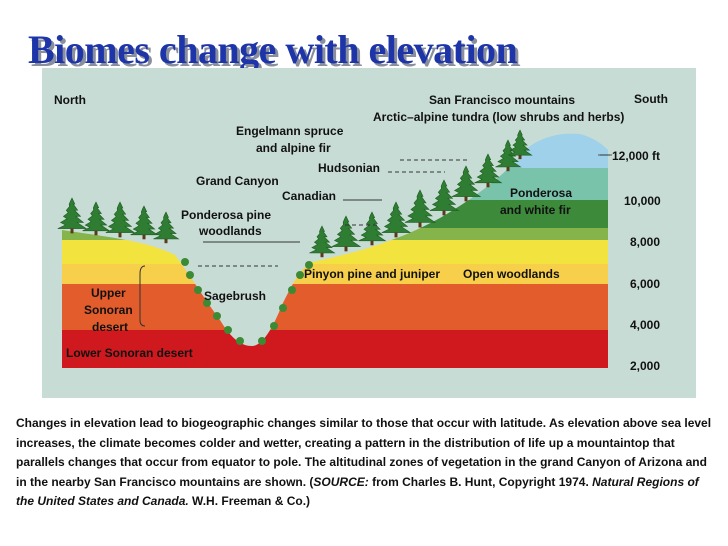 The height and width of the screenshot is (546, 728). I want to click on elevation-label-10000: 10,000, so click(642, 201).